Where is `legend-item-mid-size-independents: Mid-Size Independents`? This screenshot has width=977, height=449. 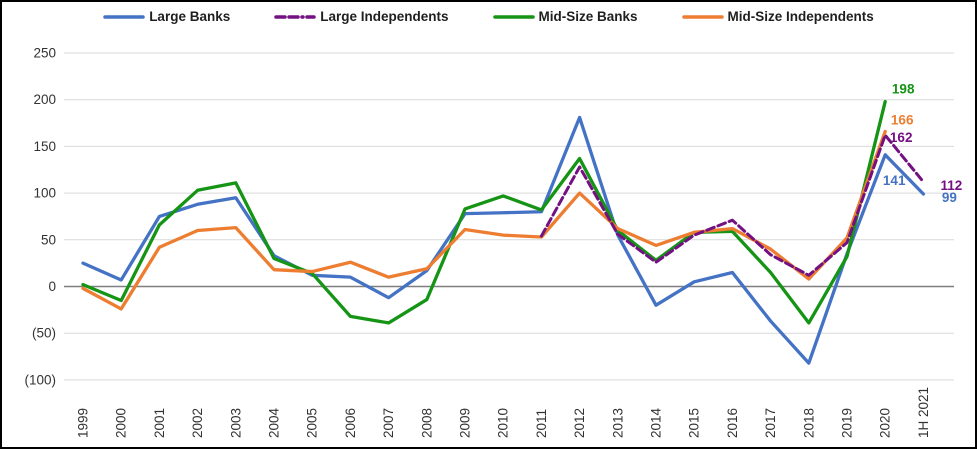 legend-item-mid-size-independents: Mid-Size Independents is located at coordinates (777, 16).